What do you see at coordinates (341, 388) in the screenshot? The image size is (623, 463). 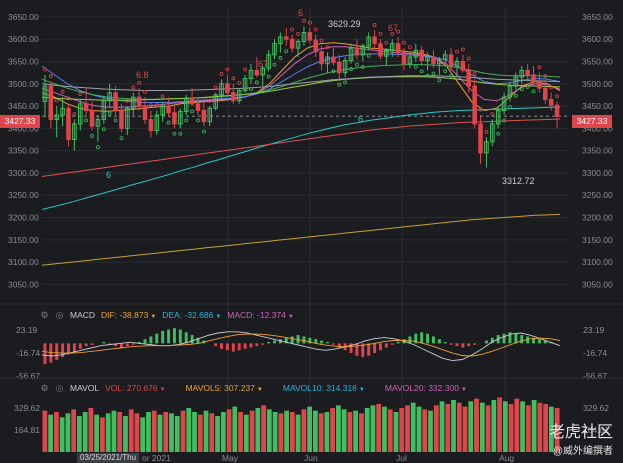 I see `mavol10-value: 314.316` at bounding box center [341, 388].